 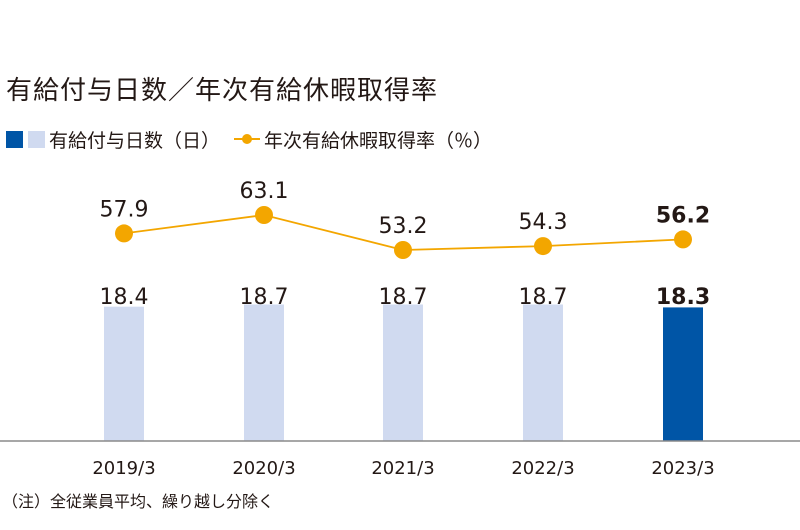 What do you see at coordinates (683, 374) in the screenshot?
I see `bar-2023/3` at bounding box center [683, 374].